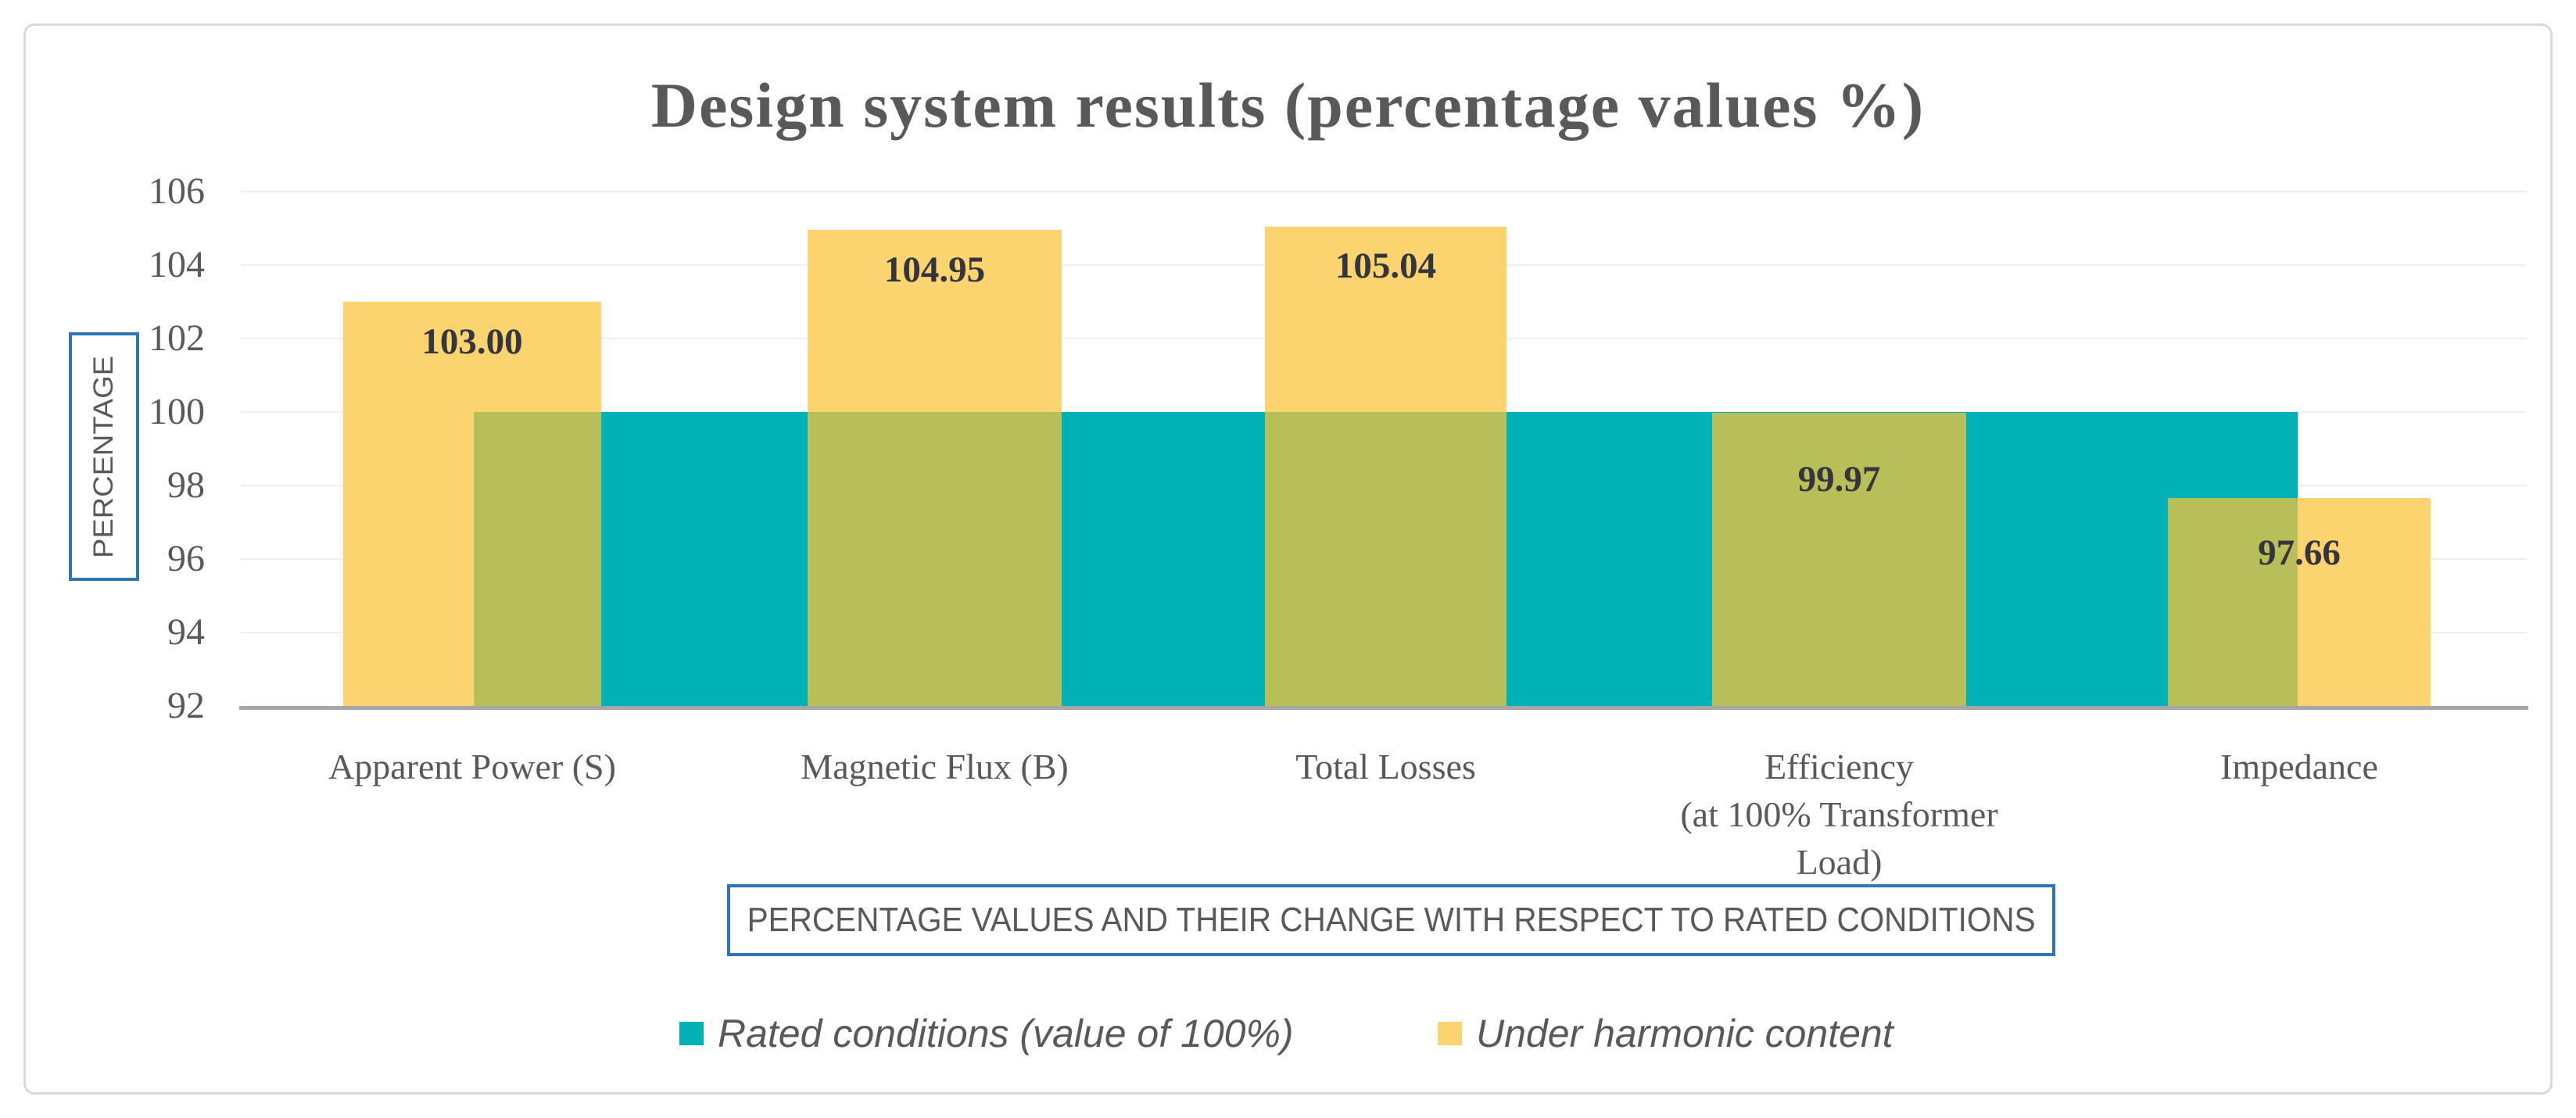 The image size is (2576, 1118). What do you see at coordinates (186, 558) in the screenshot?
I see `y-tick-label: 96` at bounding box center [186, 558].